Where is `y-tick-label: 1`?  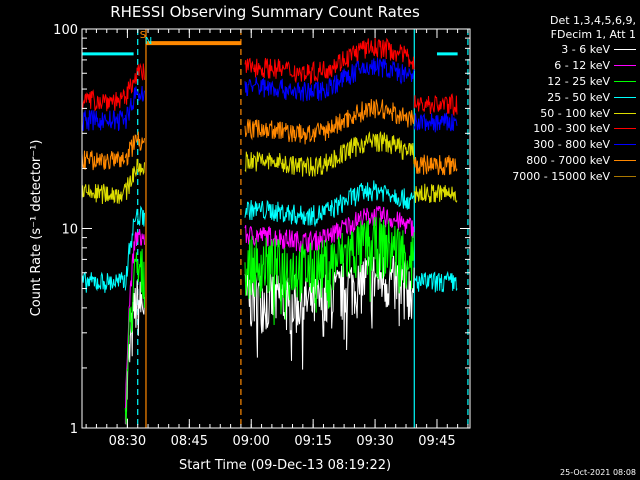 y-tick-label: 1 is located at coordinates (74, 429).